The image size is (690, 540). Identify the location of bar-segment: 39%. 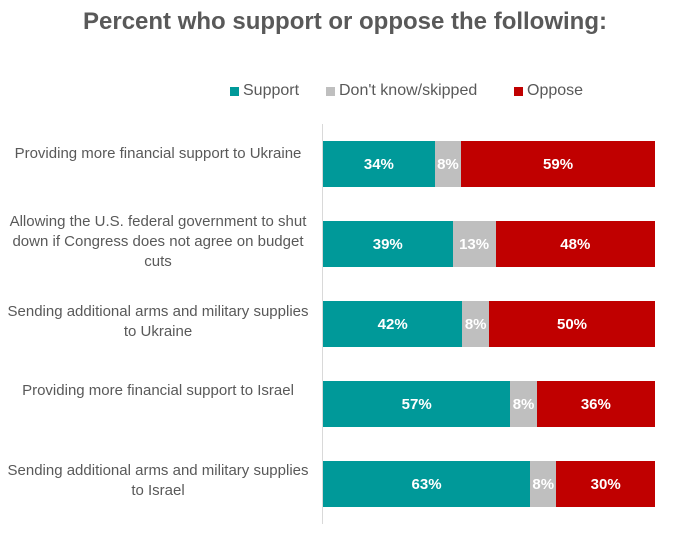
(388, 244).